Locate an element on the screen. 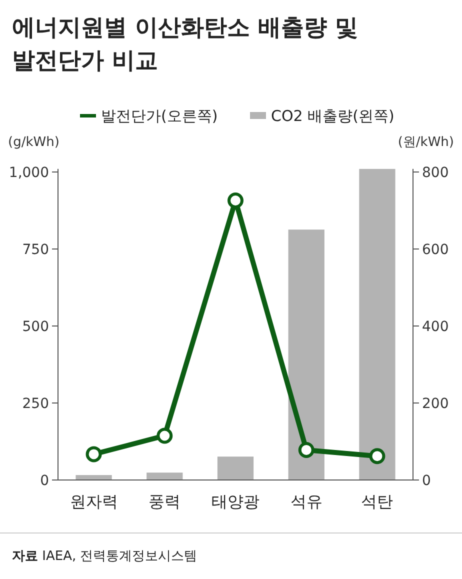  y2-tick-label: 800 is located at coordinates (435, 173).